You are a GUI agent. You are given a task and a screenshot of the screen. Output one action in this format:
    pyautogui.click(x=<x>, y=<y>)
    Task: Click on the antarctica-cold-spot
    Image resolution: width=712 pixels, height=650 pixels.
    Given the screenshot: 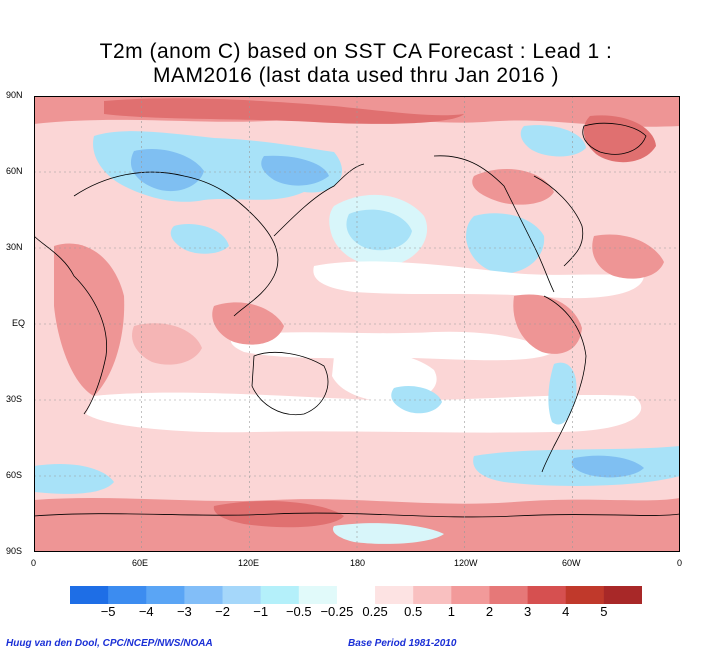 What is the action you would take?
    pyautogui.click(x=388, y=533)
    